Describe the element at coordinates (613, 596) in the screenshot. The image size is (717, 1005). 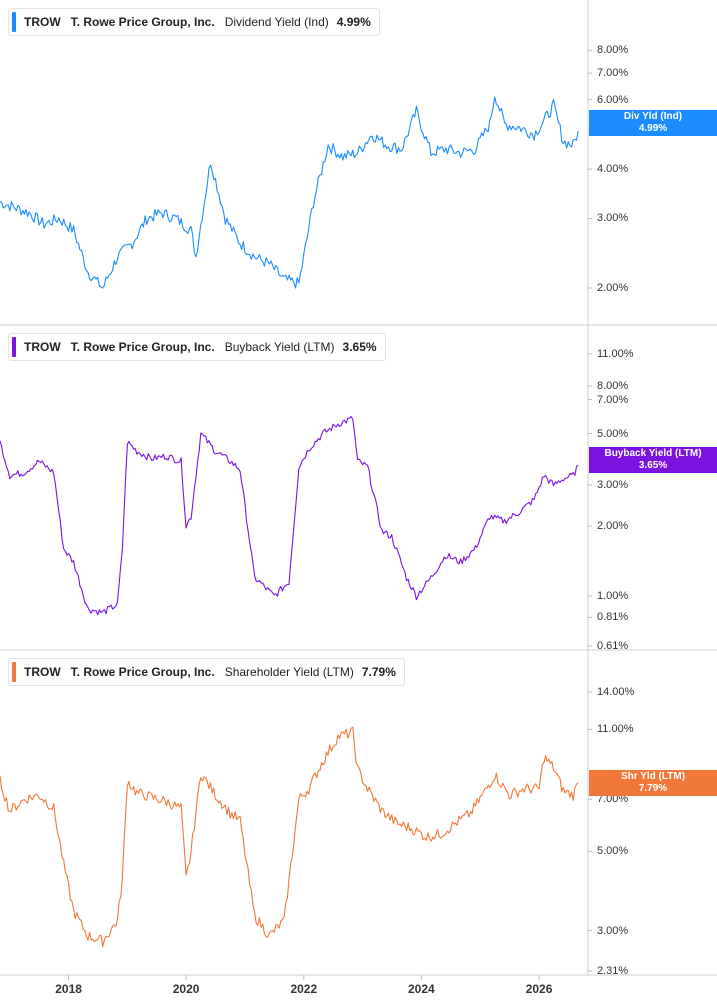
I see `y-tick-label: 1.00%` at that location.